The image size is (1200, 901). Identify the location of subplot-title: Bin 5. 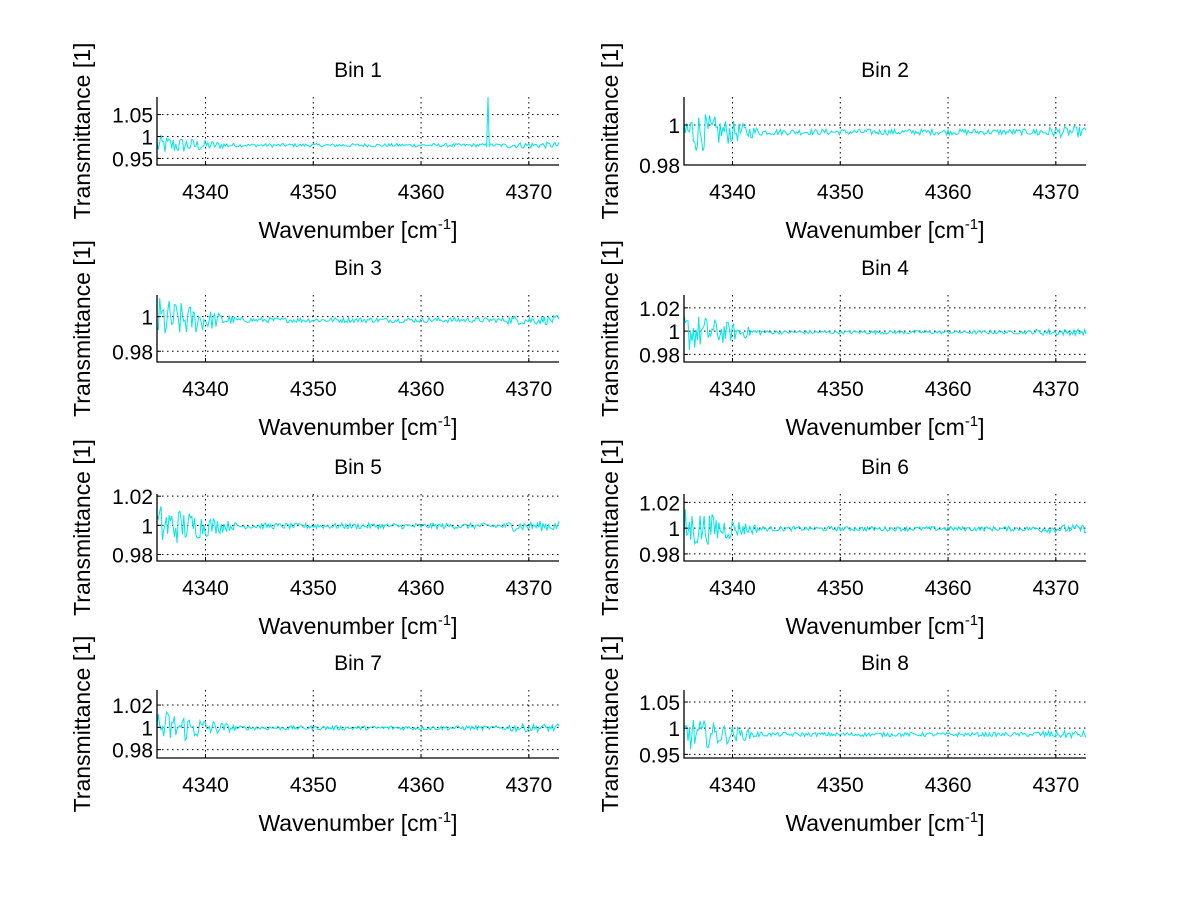
(358, 467).